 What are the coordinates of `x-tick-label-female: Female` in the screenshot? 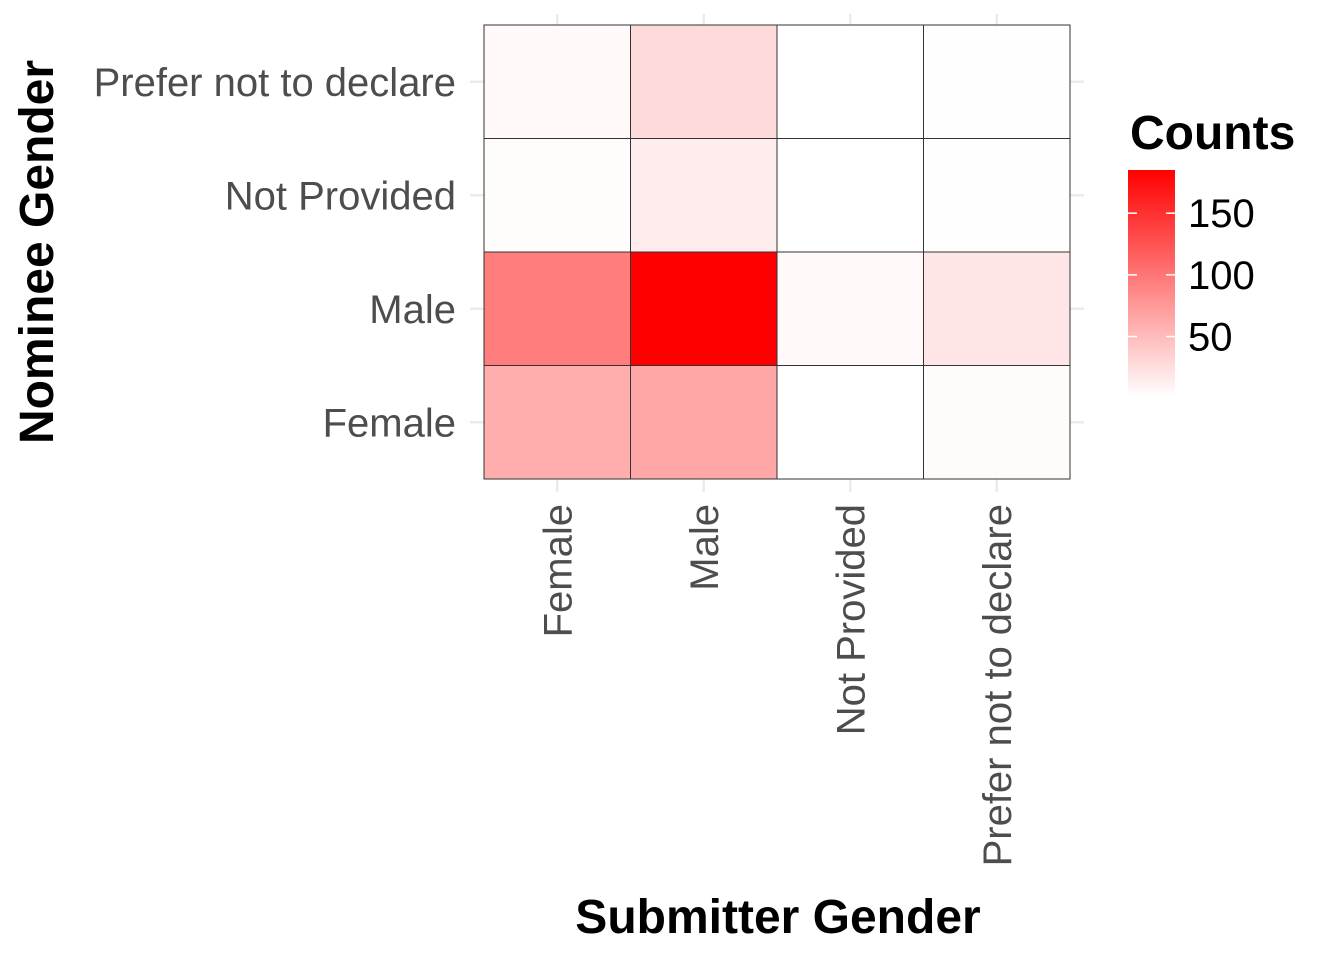 It's located at (558, 570).